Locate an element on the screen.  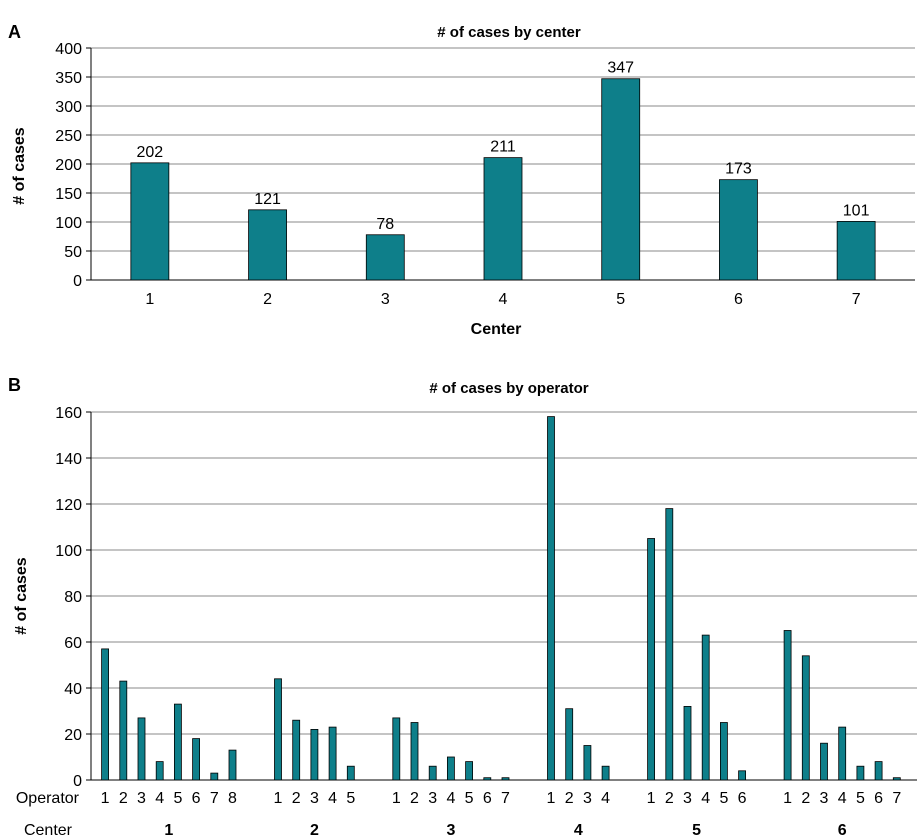
y-tick-label: 100 is located at coordinates (68, 551).